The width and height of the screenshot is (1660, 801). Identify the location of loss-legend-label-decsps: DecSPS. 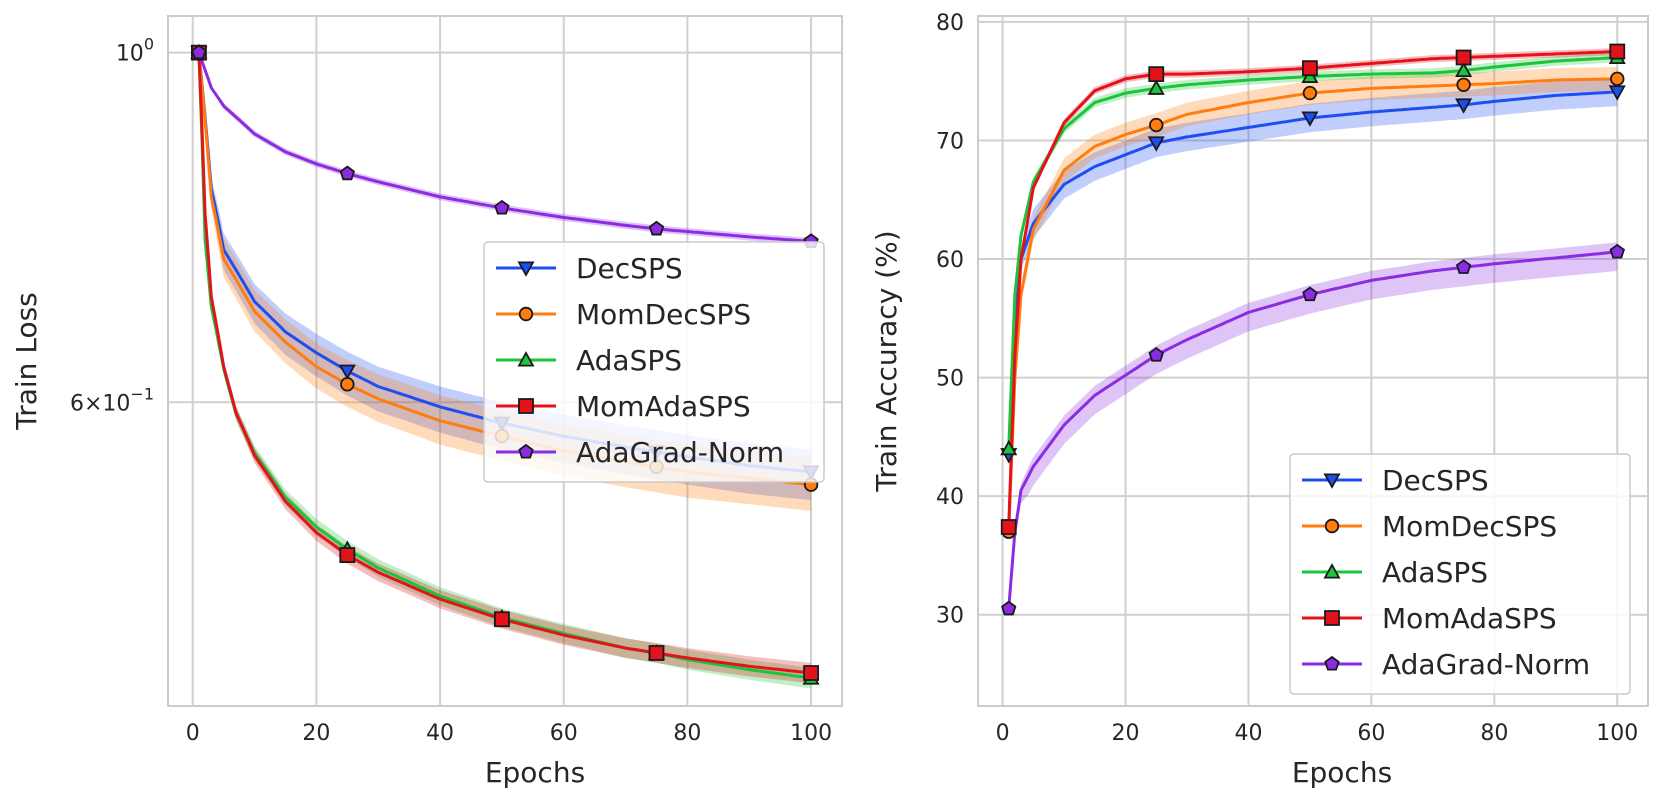
(629, 268).